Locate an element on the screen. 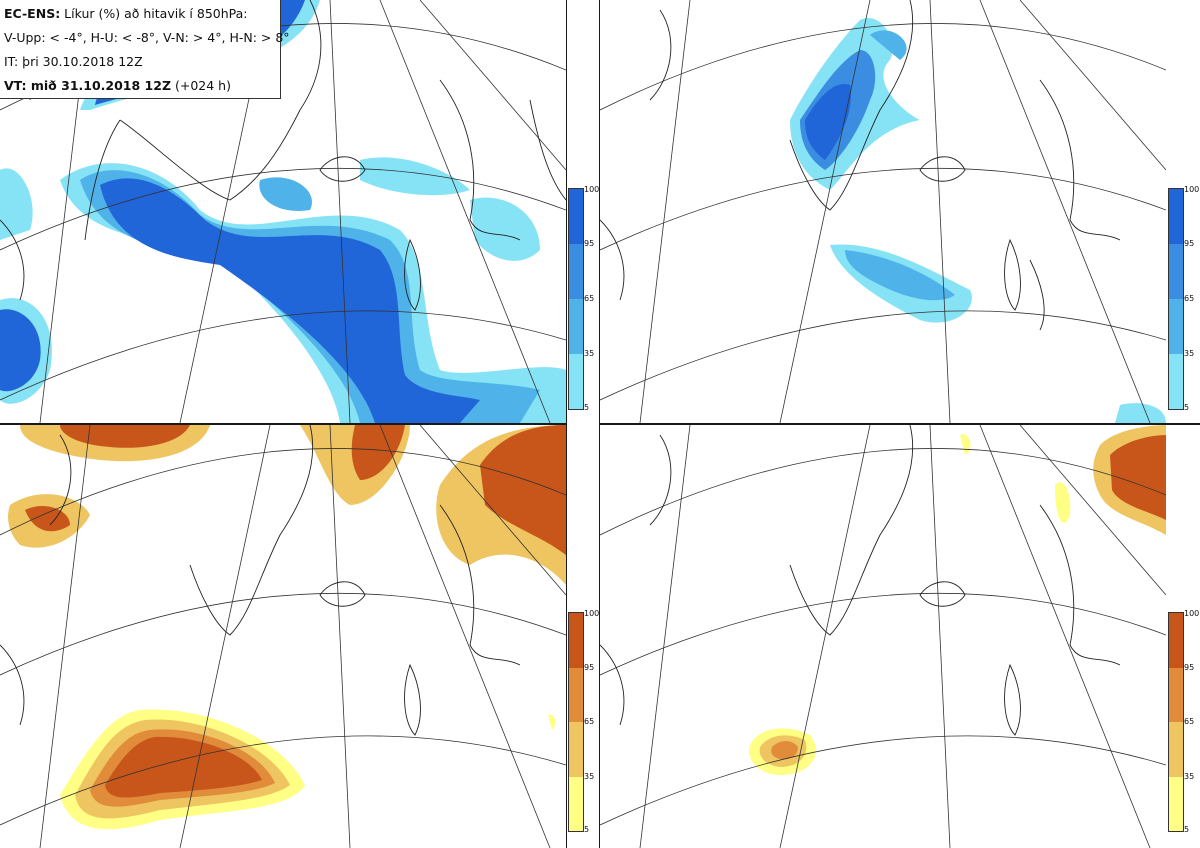 The width and height of the screenshot is (1200, 848). info-line-4: VT: mið 31.10.2018 12Z (+024 h) is located at coordinates (142, 86).